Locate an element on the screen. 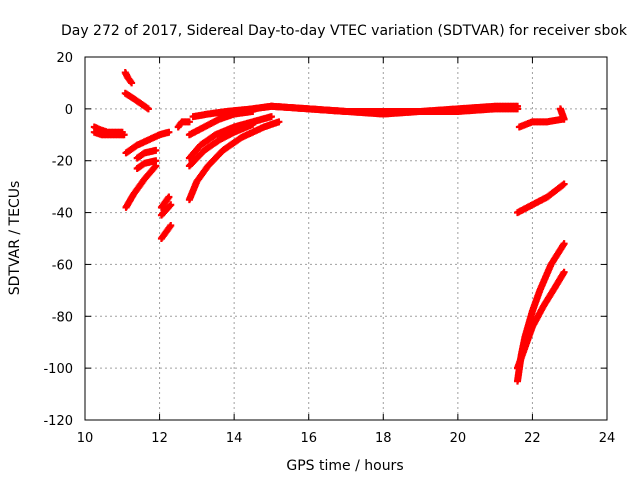  x-tick-label: 14 is located at coordinates (234, 438).